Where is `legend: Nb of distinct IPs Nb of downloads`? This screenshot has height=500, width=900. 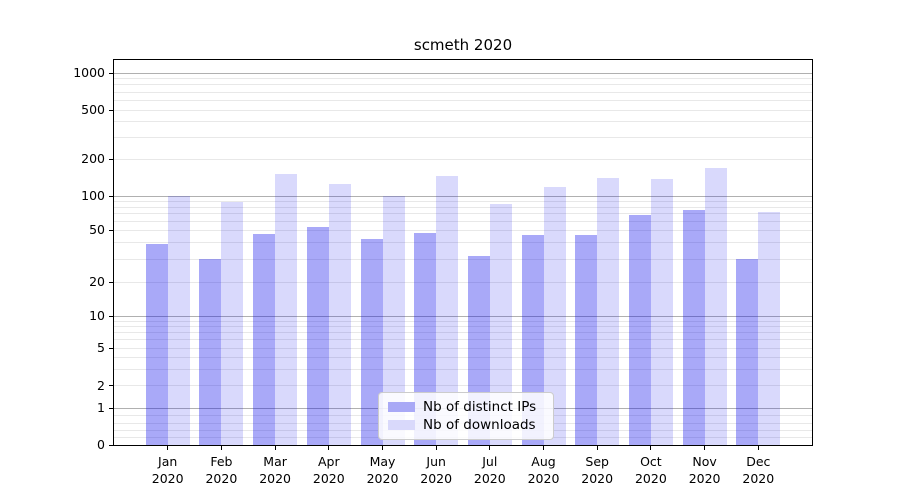
legend: Nb of distinct IPs Nb of downloads is located at coordinates (466, 416).